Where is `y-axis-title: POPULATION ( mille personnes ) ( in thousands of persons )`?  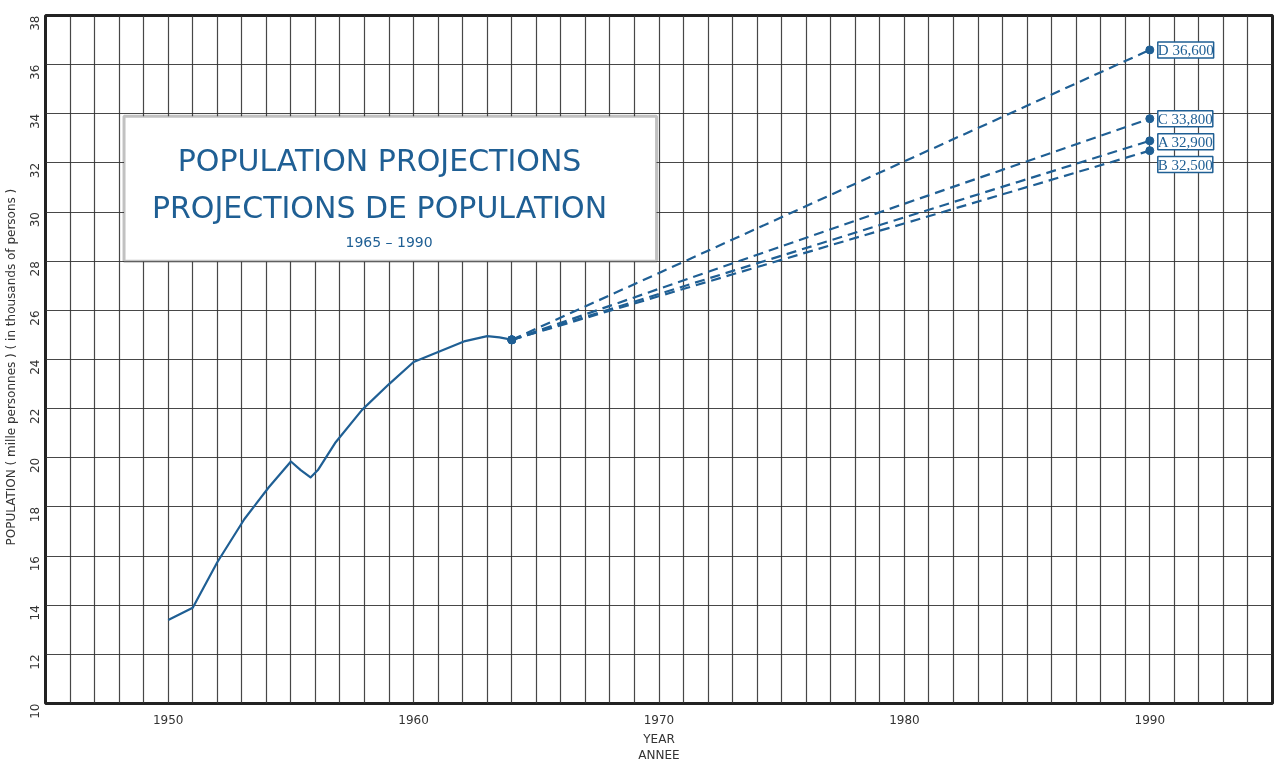 y-axis-title: POPULATION ( mille personnes ) ( in thousands of persons ) is located at coordinates (10, 367).